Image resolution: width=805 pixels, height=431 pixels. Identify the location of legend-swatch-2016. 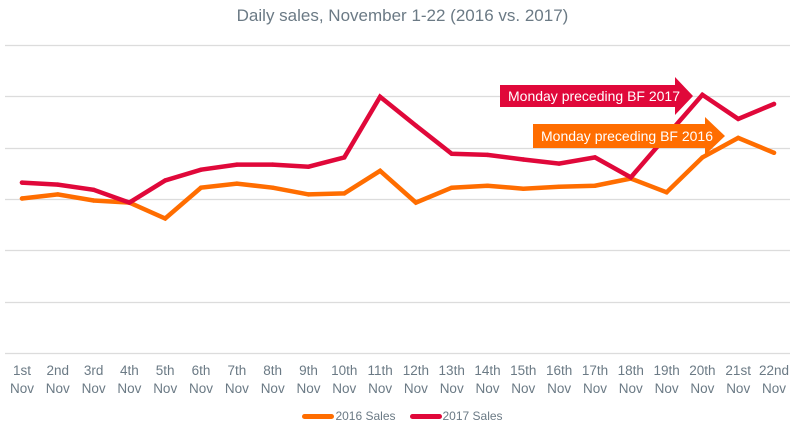
(318, 416).